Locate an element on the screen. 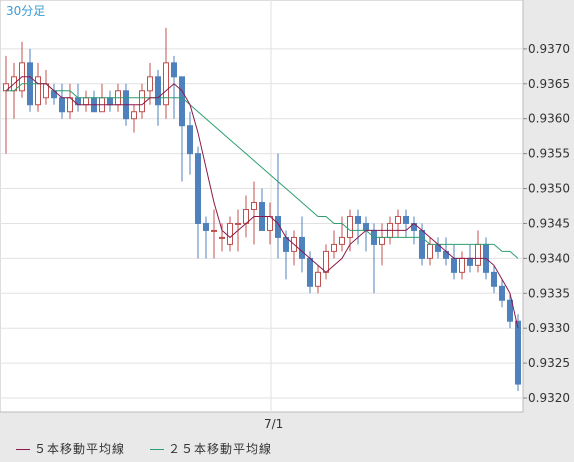 This screenshot has width=574, height=462. legend-label-ma25: ２５本移動平均線 is located at coordinates (220, 449).